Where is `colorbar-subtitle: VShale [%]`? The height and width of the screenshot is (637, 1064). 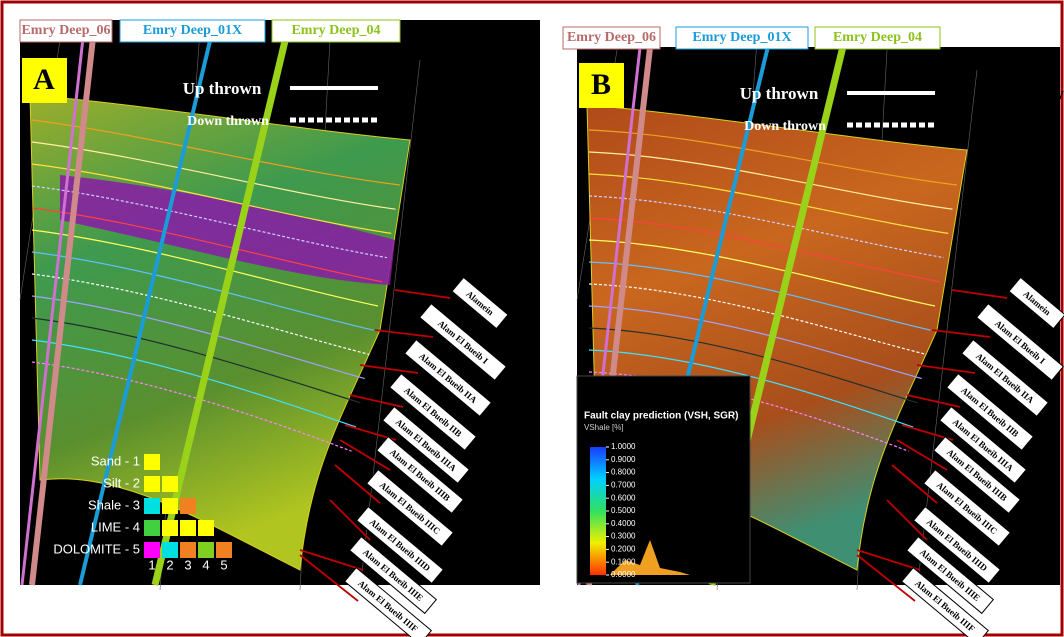 colorbar-subtitle: VShale [%] is located at coordinates (604, 427).